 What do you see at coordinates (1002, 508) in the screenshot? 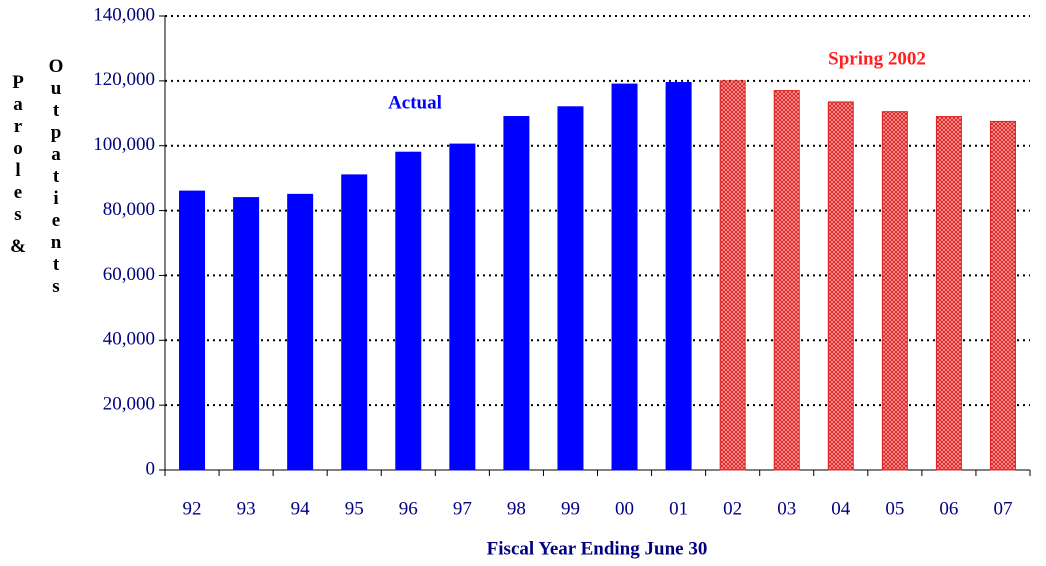
I see `x-tick-label: 07` at bounding box center [1002, 508].